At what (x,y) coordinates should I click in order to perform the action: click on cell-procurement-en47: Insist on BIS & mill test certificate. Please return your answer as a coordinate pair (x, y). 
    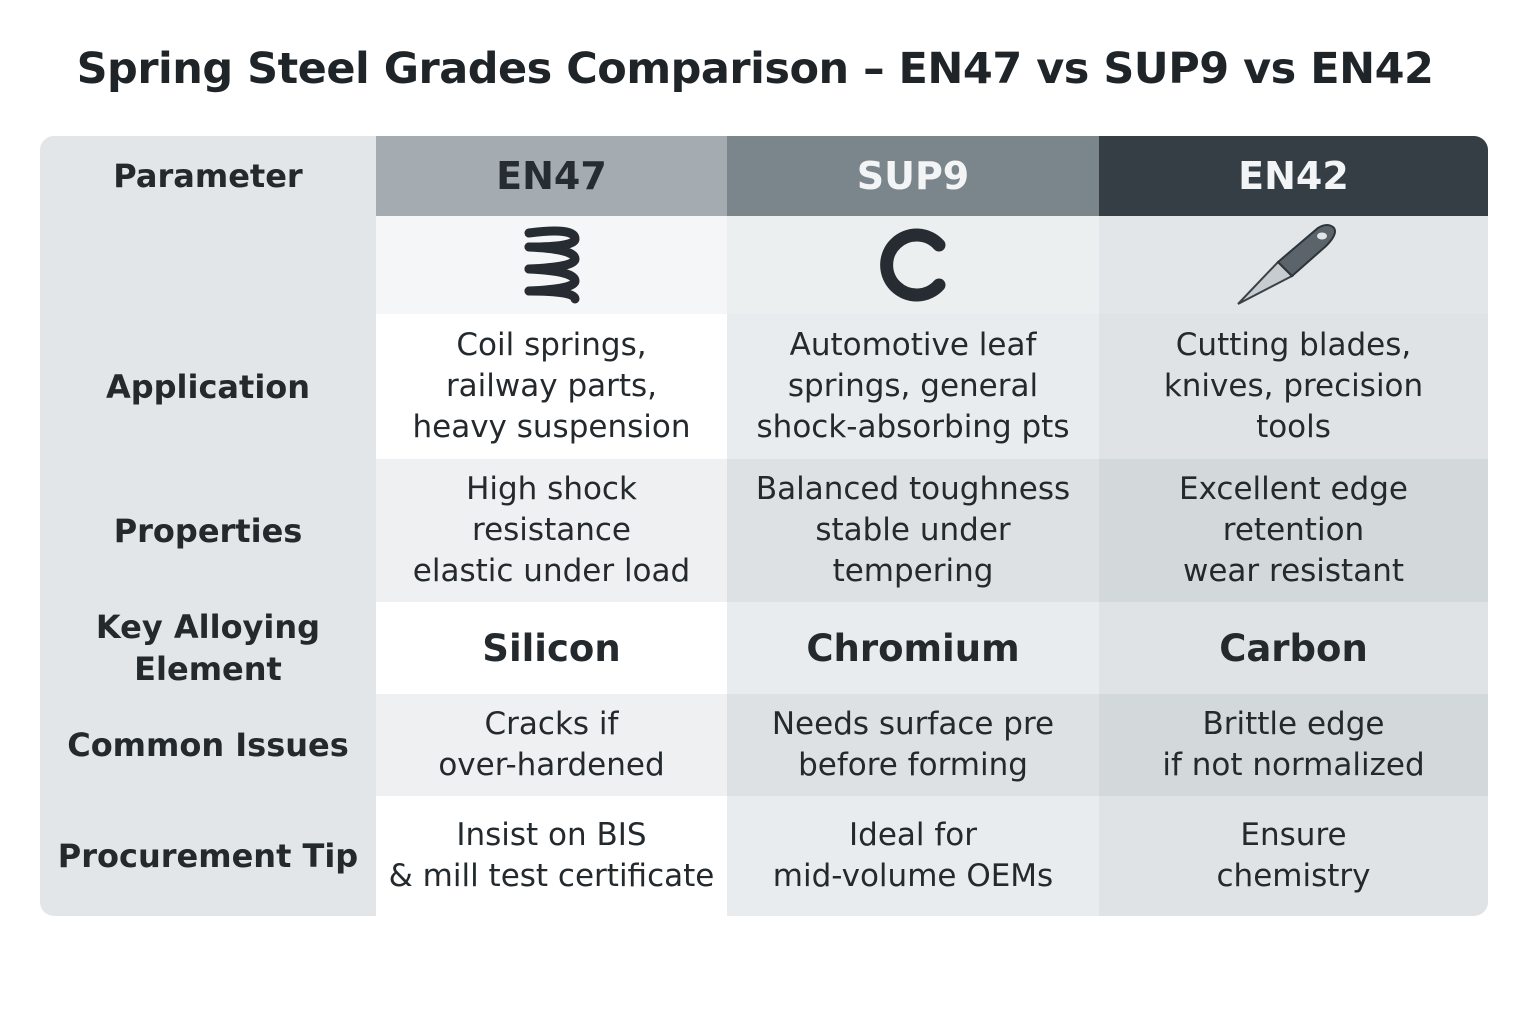
    Looking at the image, I should click on (551, 856).